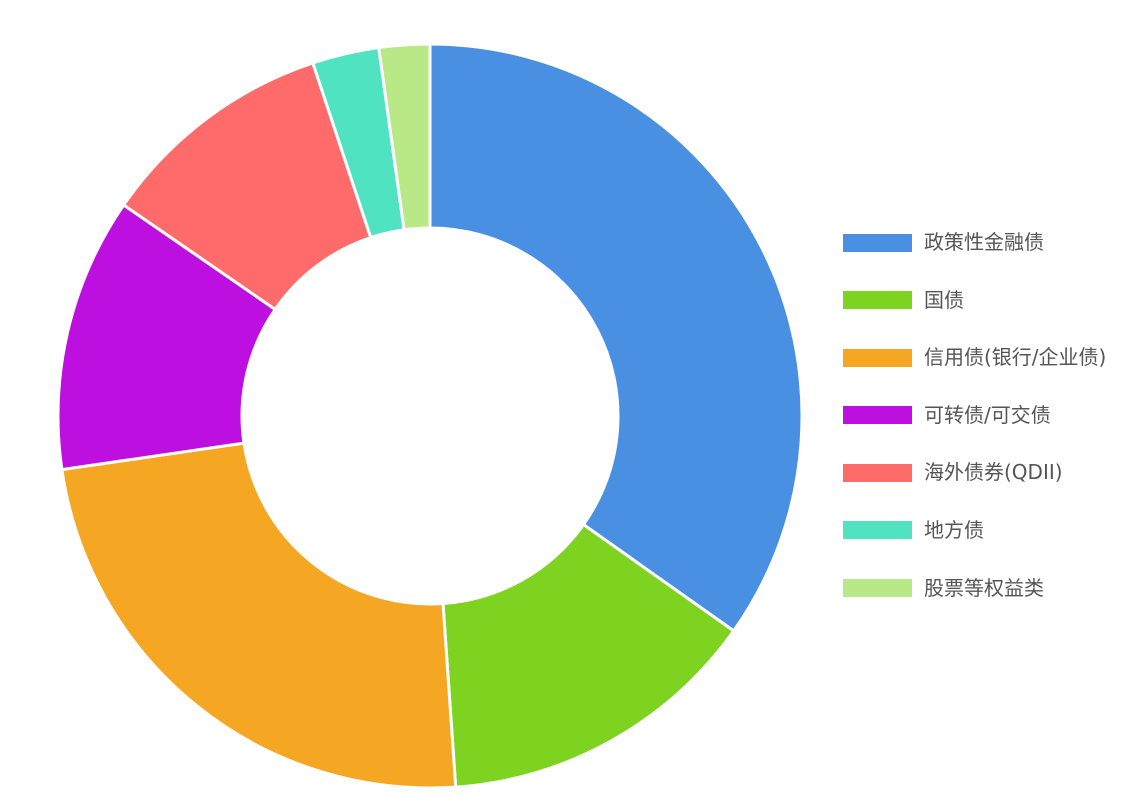 This screenshot has width=1148, height=812. What do you see at coordinates (987, 414) in the screenshot?
I see `legend-label: 可转债/可交债` at bounding box center [987, 414].